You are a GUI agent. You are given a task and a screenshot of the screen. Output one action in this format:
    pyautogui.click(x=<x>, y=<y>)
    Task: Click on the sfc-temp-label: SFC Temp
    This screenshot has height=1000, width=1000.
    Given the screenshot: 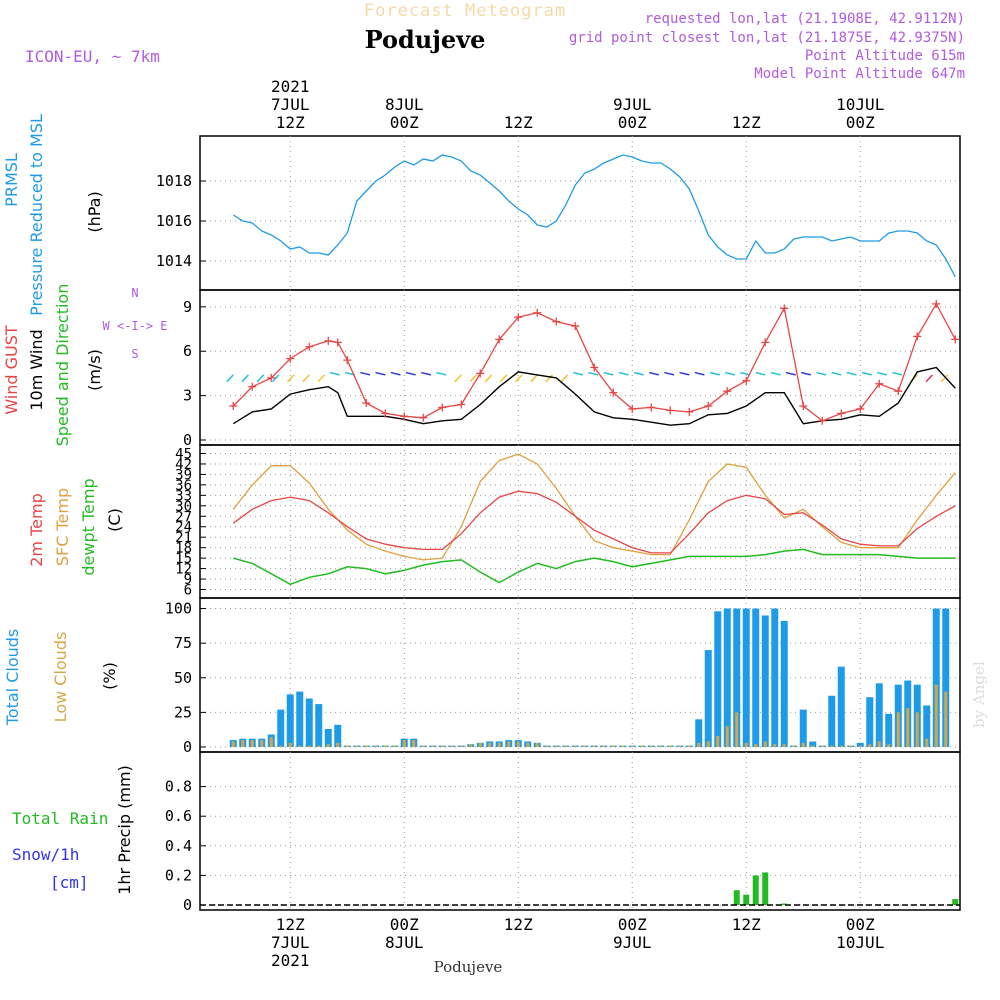 What is the action you would take?
    pyautogui.click(x=62, y=527)
    